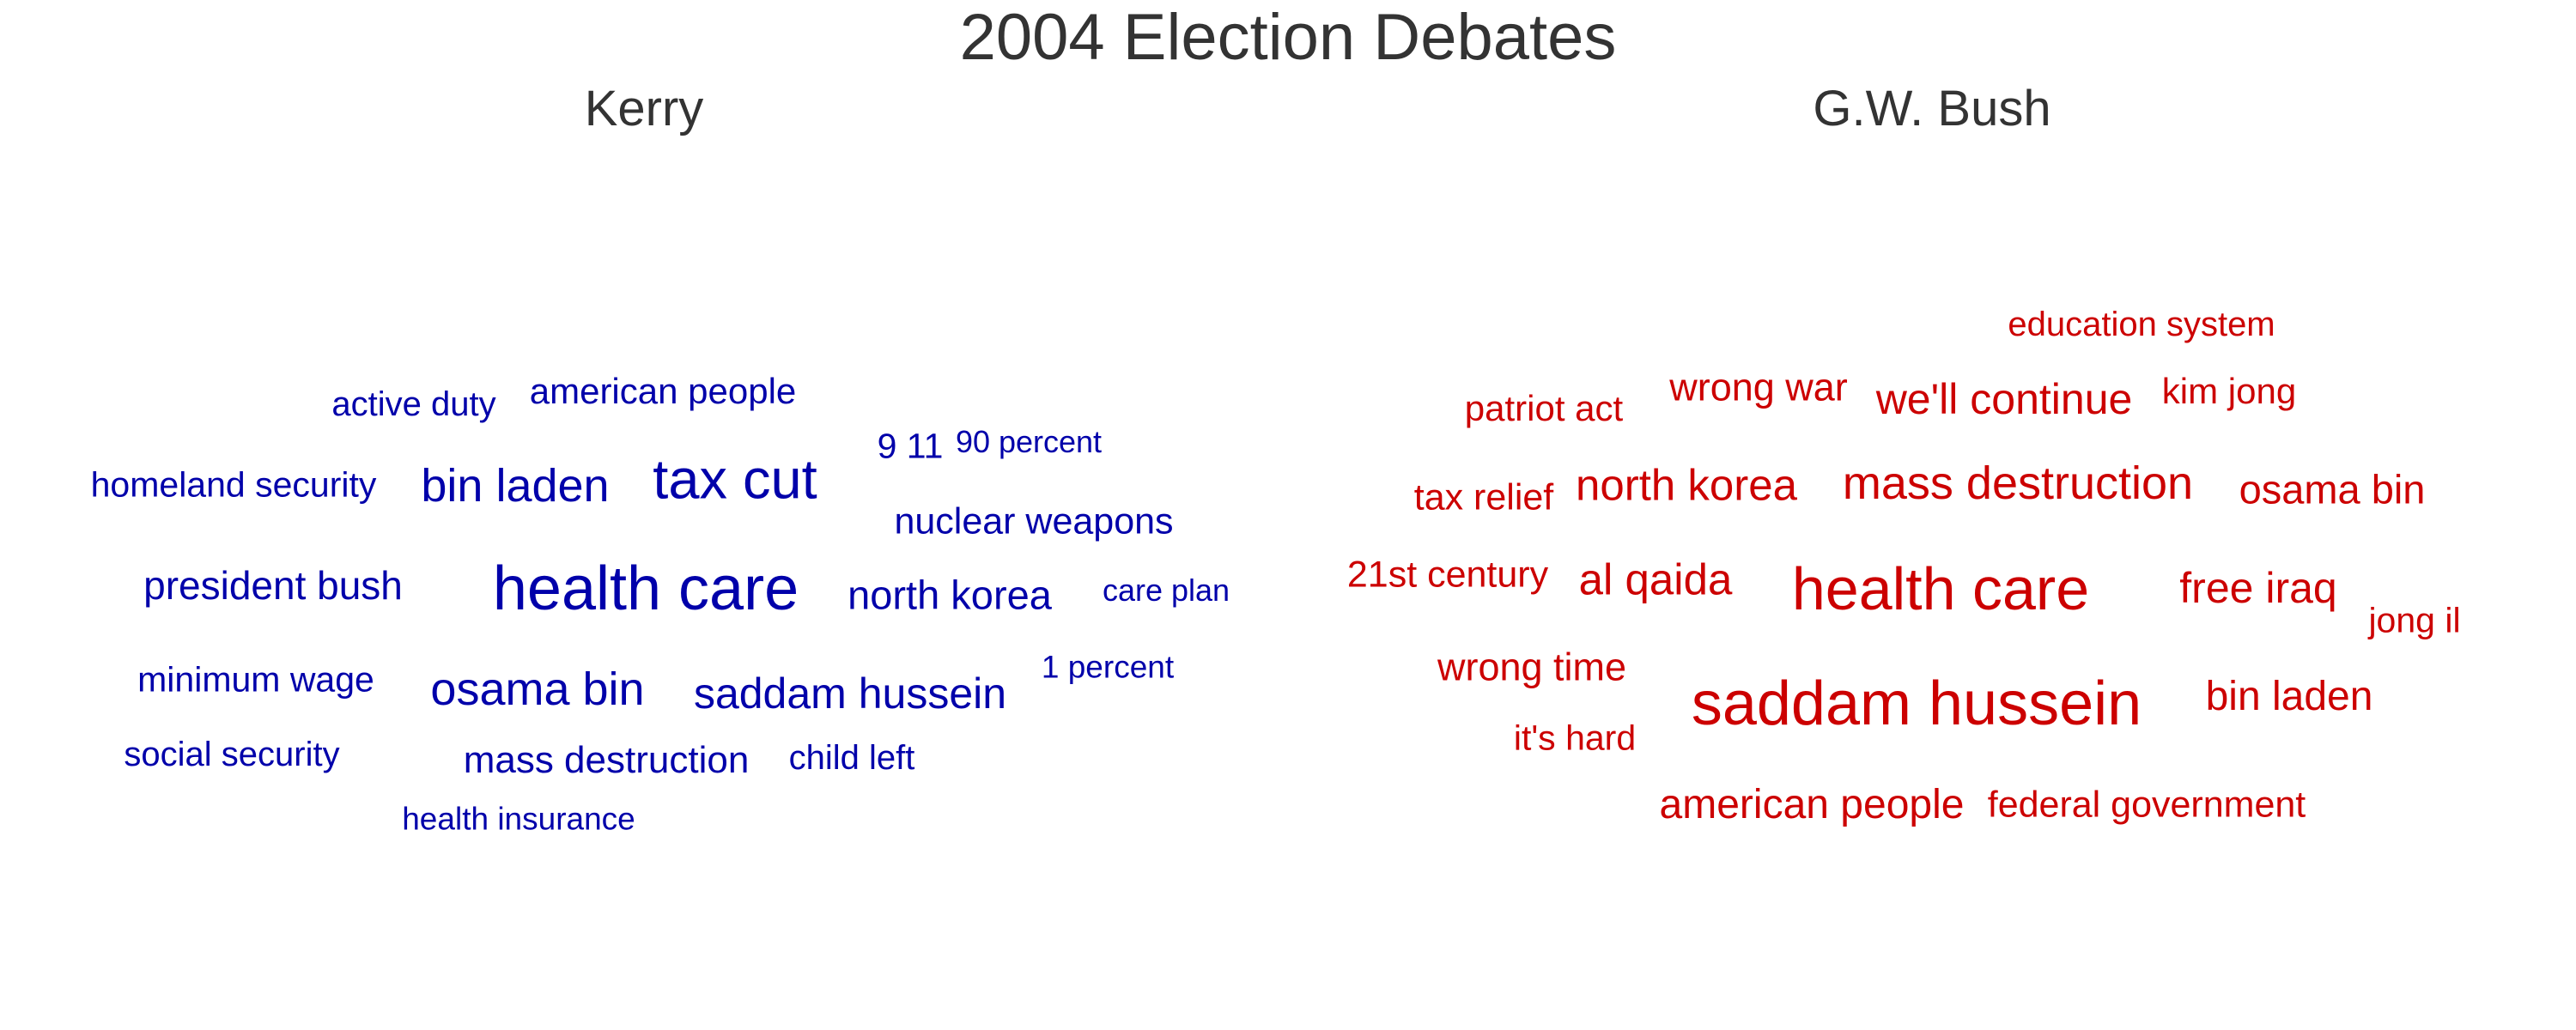 This screenshot has height=1030, width=2576. Describe the element at coordinates (2141, 324) in the screenshot. I see `word-bush-19: education system` at that location.